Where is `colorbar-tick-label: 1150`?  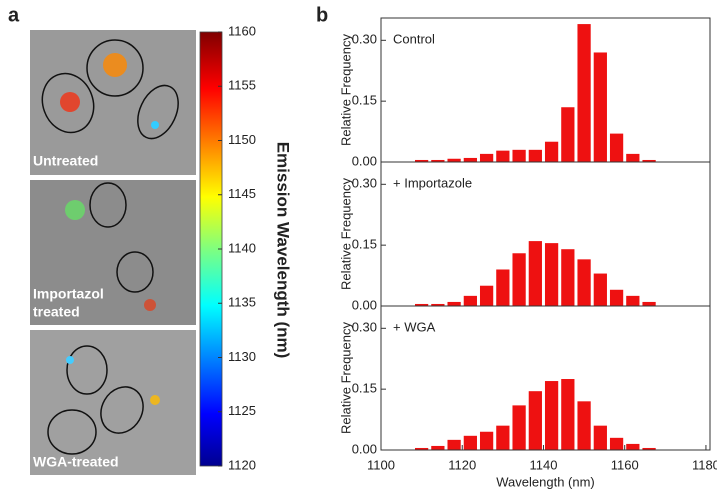 colorbar-tick-label: 1150 is located at coordinates (242, 139).